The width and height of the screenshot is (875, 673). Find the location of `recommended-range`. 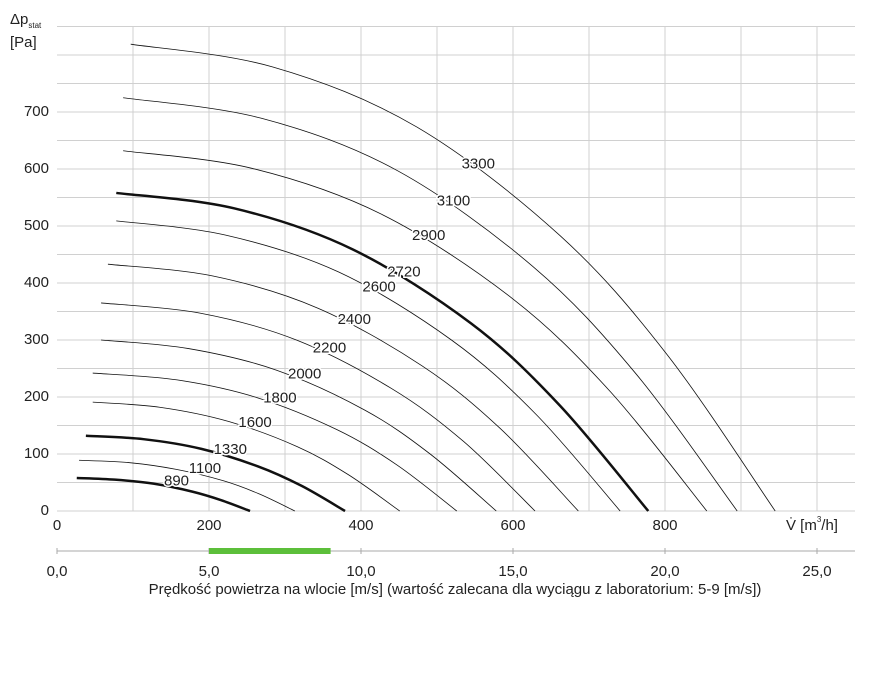

recommended-range is located at coordinates (270, 551).